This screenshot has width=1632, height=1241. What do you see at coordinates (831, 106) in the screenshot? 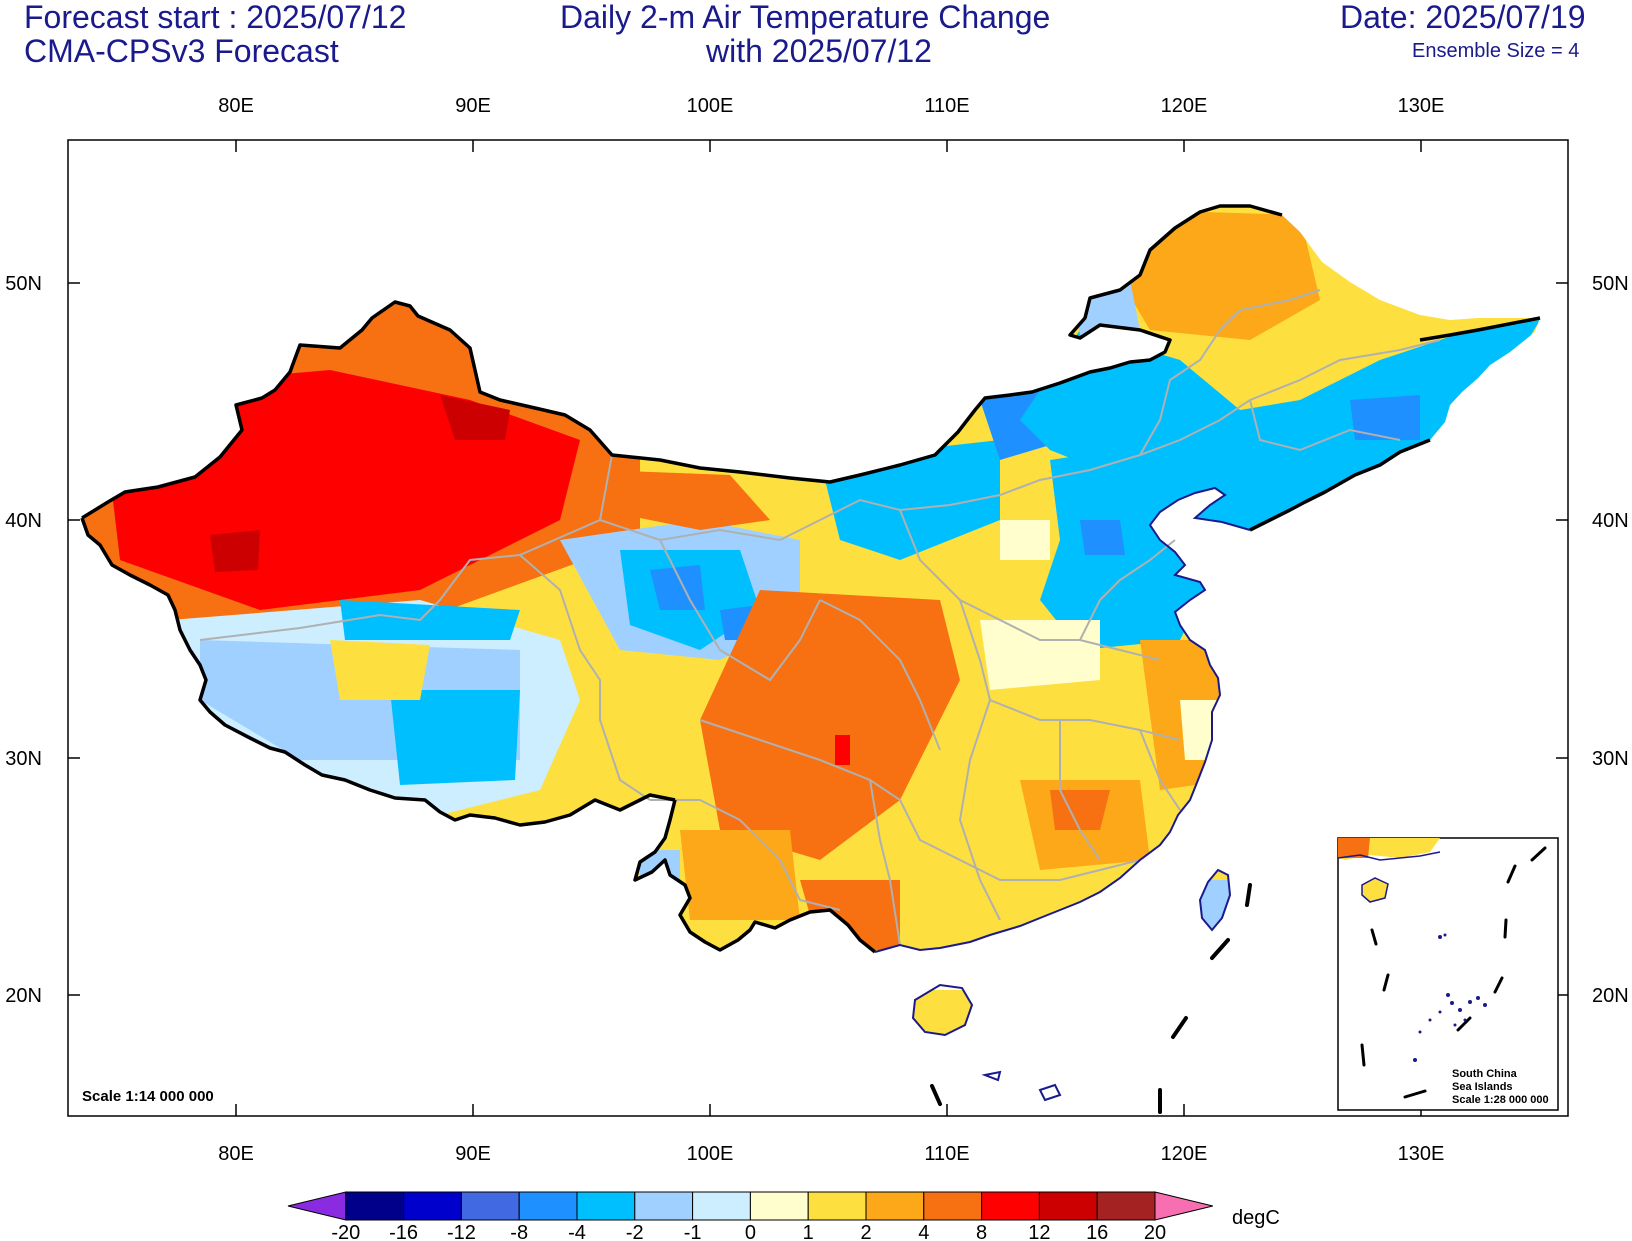
I see `lon-labels-top: 80E 90E 100E 110E 120E 130E` at bounding box center [831, 106].